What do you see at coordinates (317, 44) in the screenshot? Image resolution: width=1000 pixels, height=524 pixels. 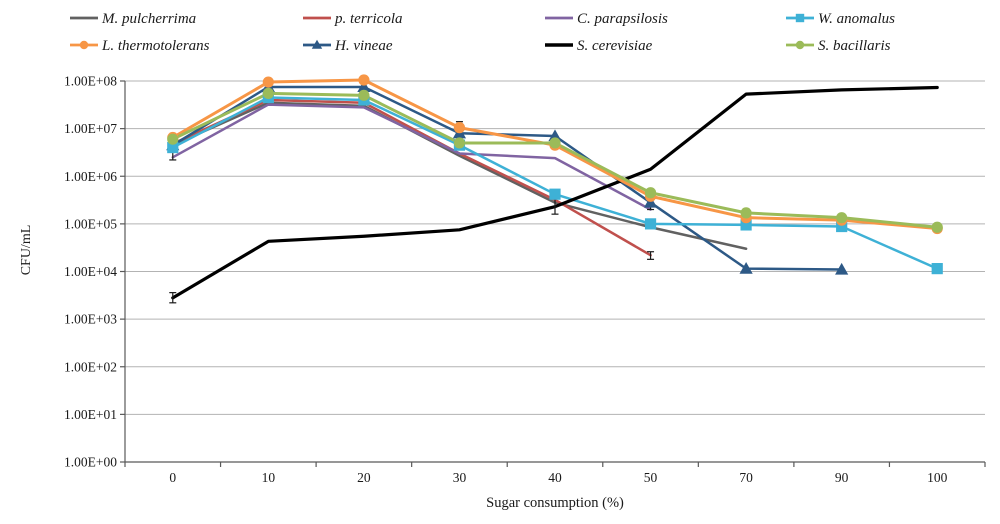 I see `legend-marker-triangle` at bounding box center [317, 44].